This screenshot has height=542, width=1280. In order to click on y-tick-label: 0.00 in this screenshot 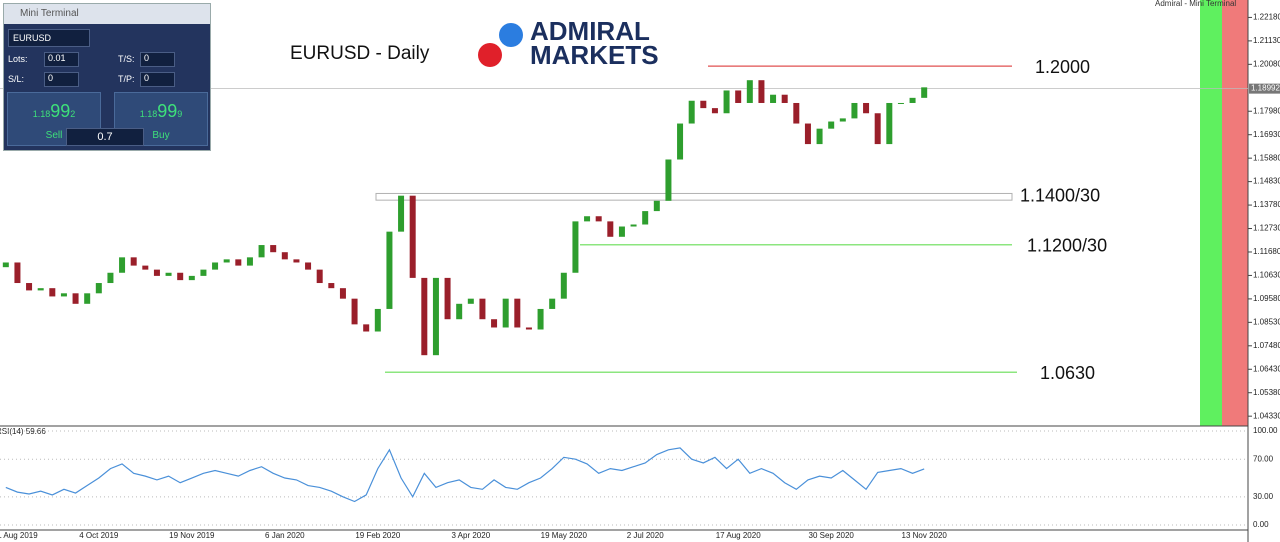, I will do `click(1261, 524)`.